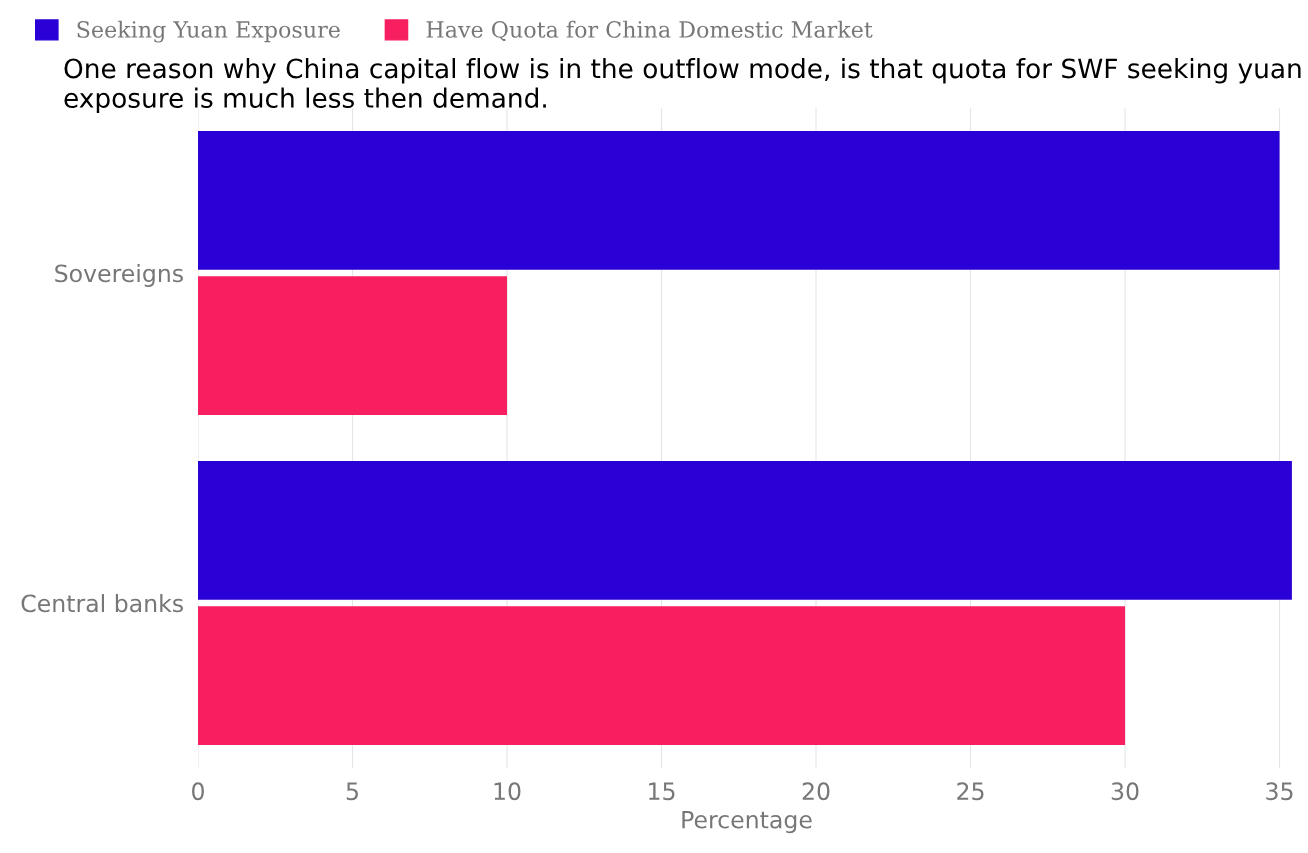  Describe the element at coordinates (198, 791) in the screenshot. I see `x-tick-label: 0` at that location.